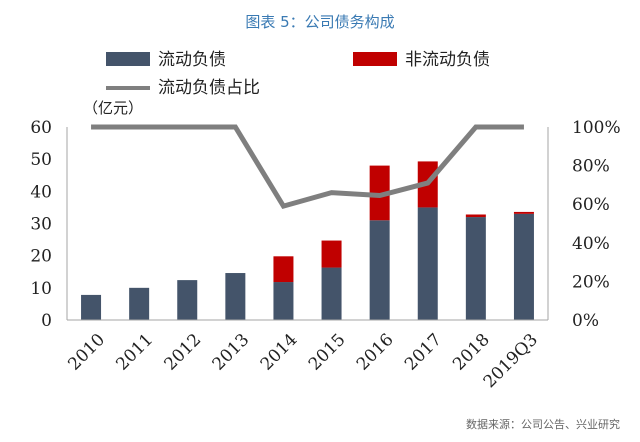 This screenshot has height=442, width=640. I want to click on y-axis-left-ticks: 0 10 20 30 40 50 60, so click(41, 224).